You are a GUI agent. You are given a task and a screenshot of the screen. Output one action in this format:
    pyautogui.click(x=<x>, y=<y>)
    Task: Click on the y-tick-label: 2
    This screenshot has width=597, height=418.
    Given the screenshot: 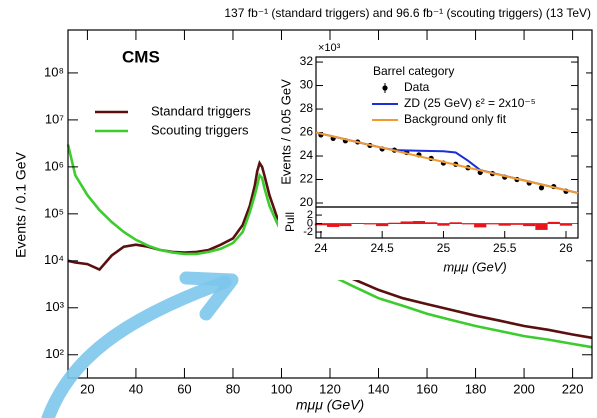 What is the action you would take?
    pyautogui.click(x=310, y=215)
    